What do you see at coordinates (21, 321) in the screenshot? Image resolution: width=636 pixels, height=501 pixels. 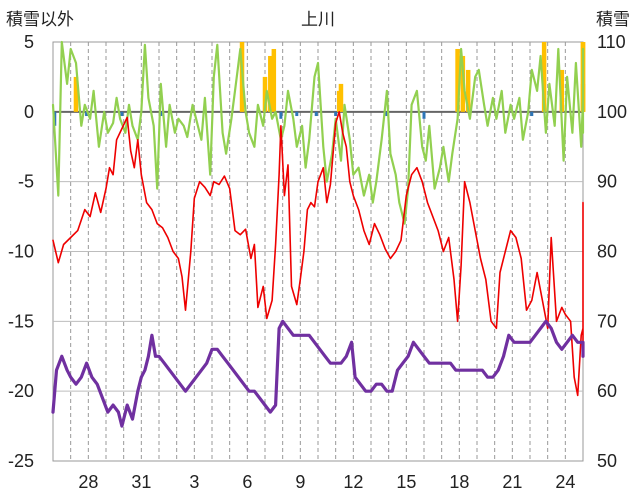 I see `y-left-tick-label: -15` at bounding box center [21, 321].